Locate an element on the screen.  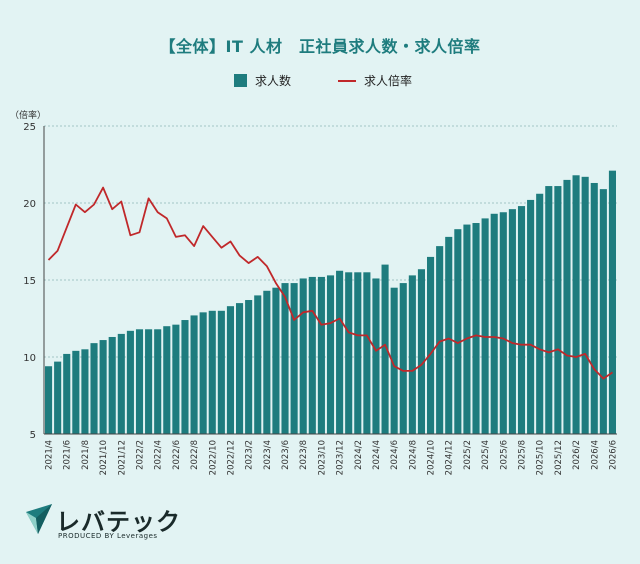
x-tick-label: 2025/6 is located at coordinates (504, 455).